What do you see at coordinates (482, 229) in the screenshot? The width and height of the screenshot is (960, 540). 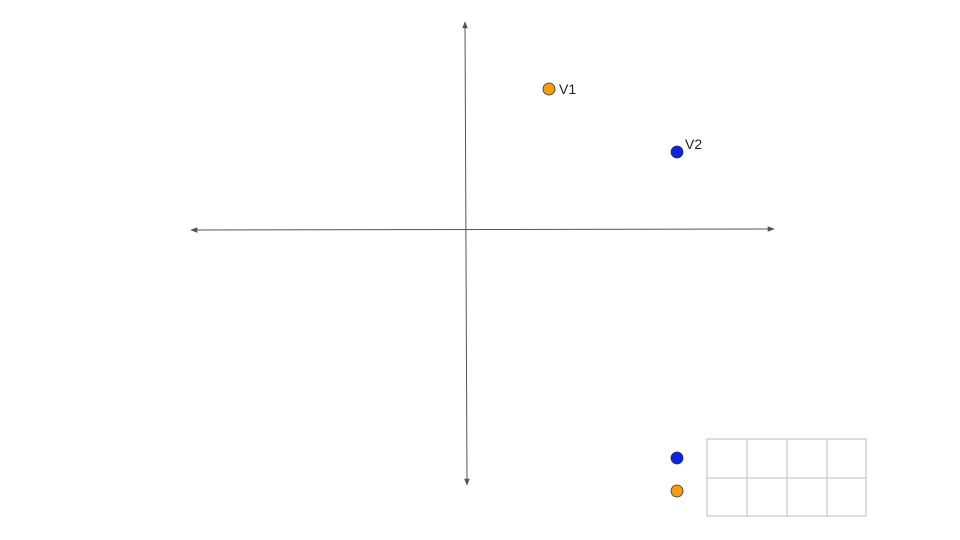 I see `x-axis` at bounding box center [482, 229].